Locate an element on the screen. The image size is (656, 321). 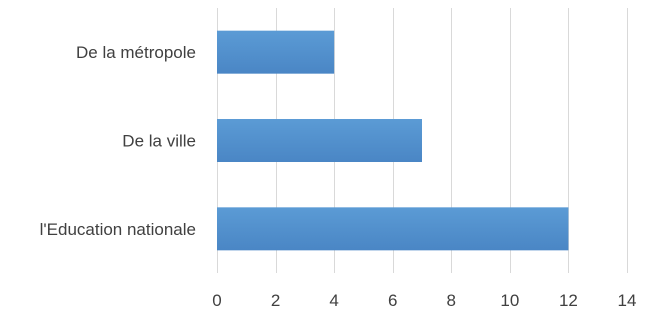
category-label-1: De la métropole is located at coordinates (136, 52).